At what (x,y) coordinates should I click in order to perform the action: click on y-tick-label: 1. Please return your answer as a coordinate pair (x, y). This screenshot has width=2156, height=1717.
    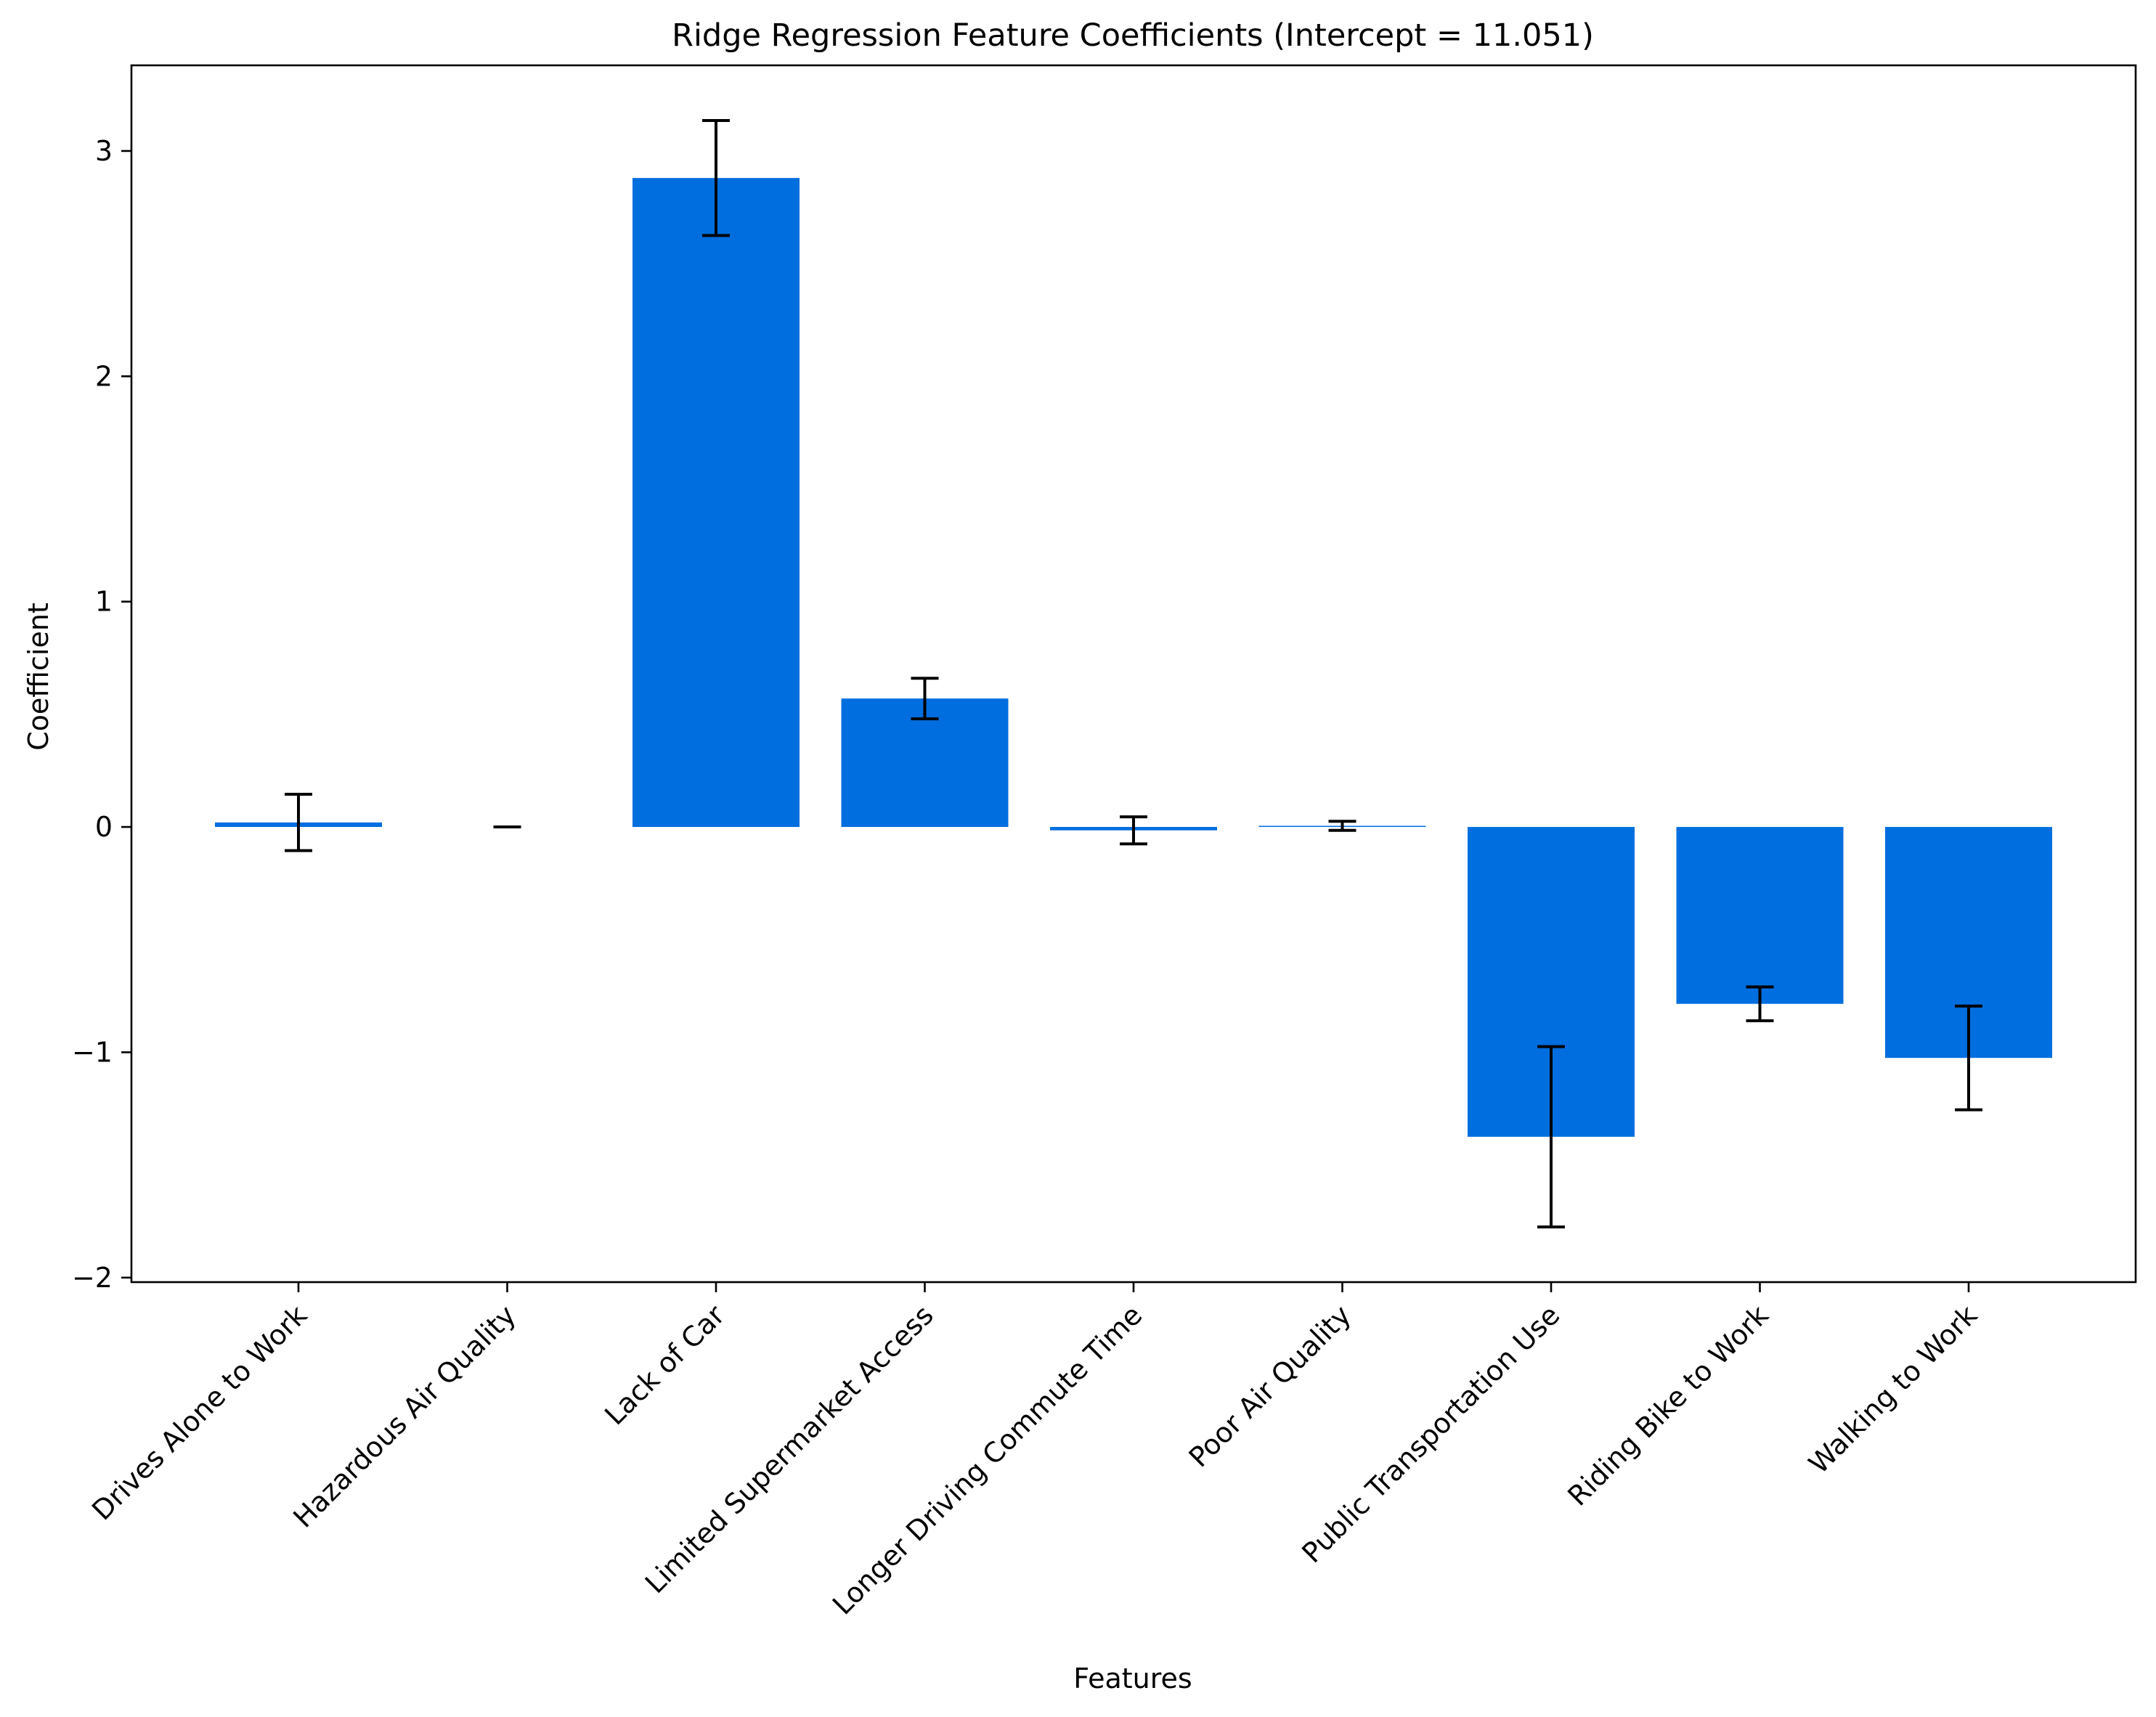
    Looking at the image, I should click on (104, 602).